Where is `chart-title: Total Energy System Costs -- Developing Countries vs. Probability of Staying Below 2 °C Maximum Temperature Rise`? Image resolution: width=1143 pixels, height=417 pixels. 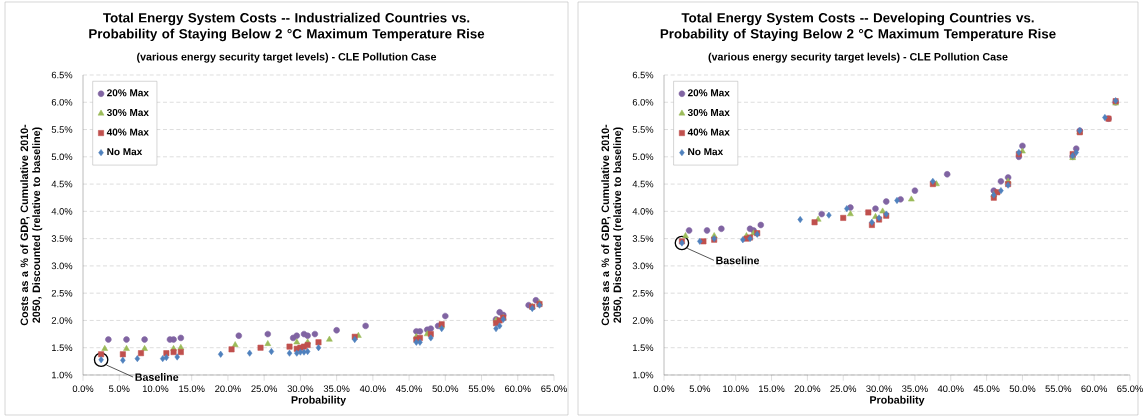 chart-title: Total Energy System Costs -- Developing Countries vs. Probability of Staying Below 2 °C Maximum Temperature Rise is located at coordinates (858, 27).